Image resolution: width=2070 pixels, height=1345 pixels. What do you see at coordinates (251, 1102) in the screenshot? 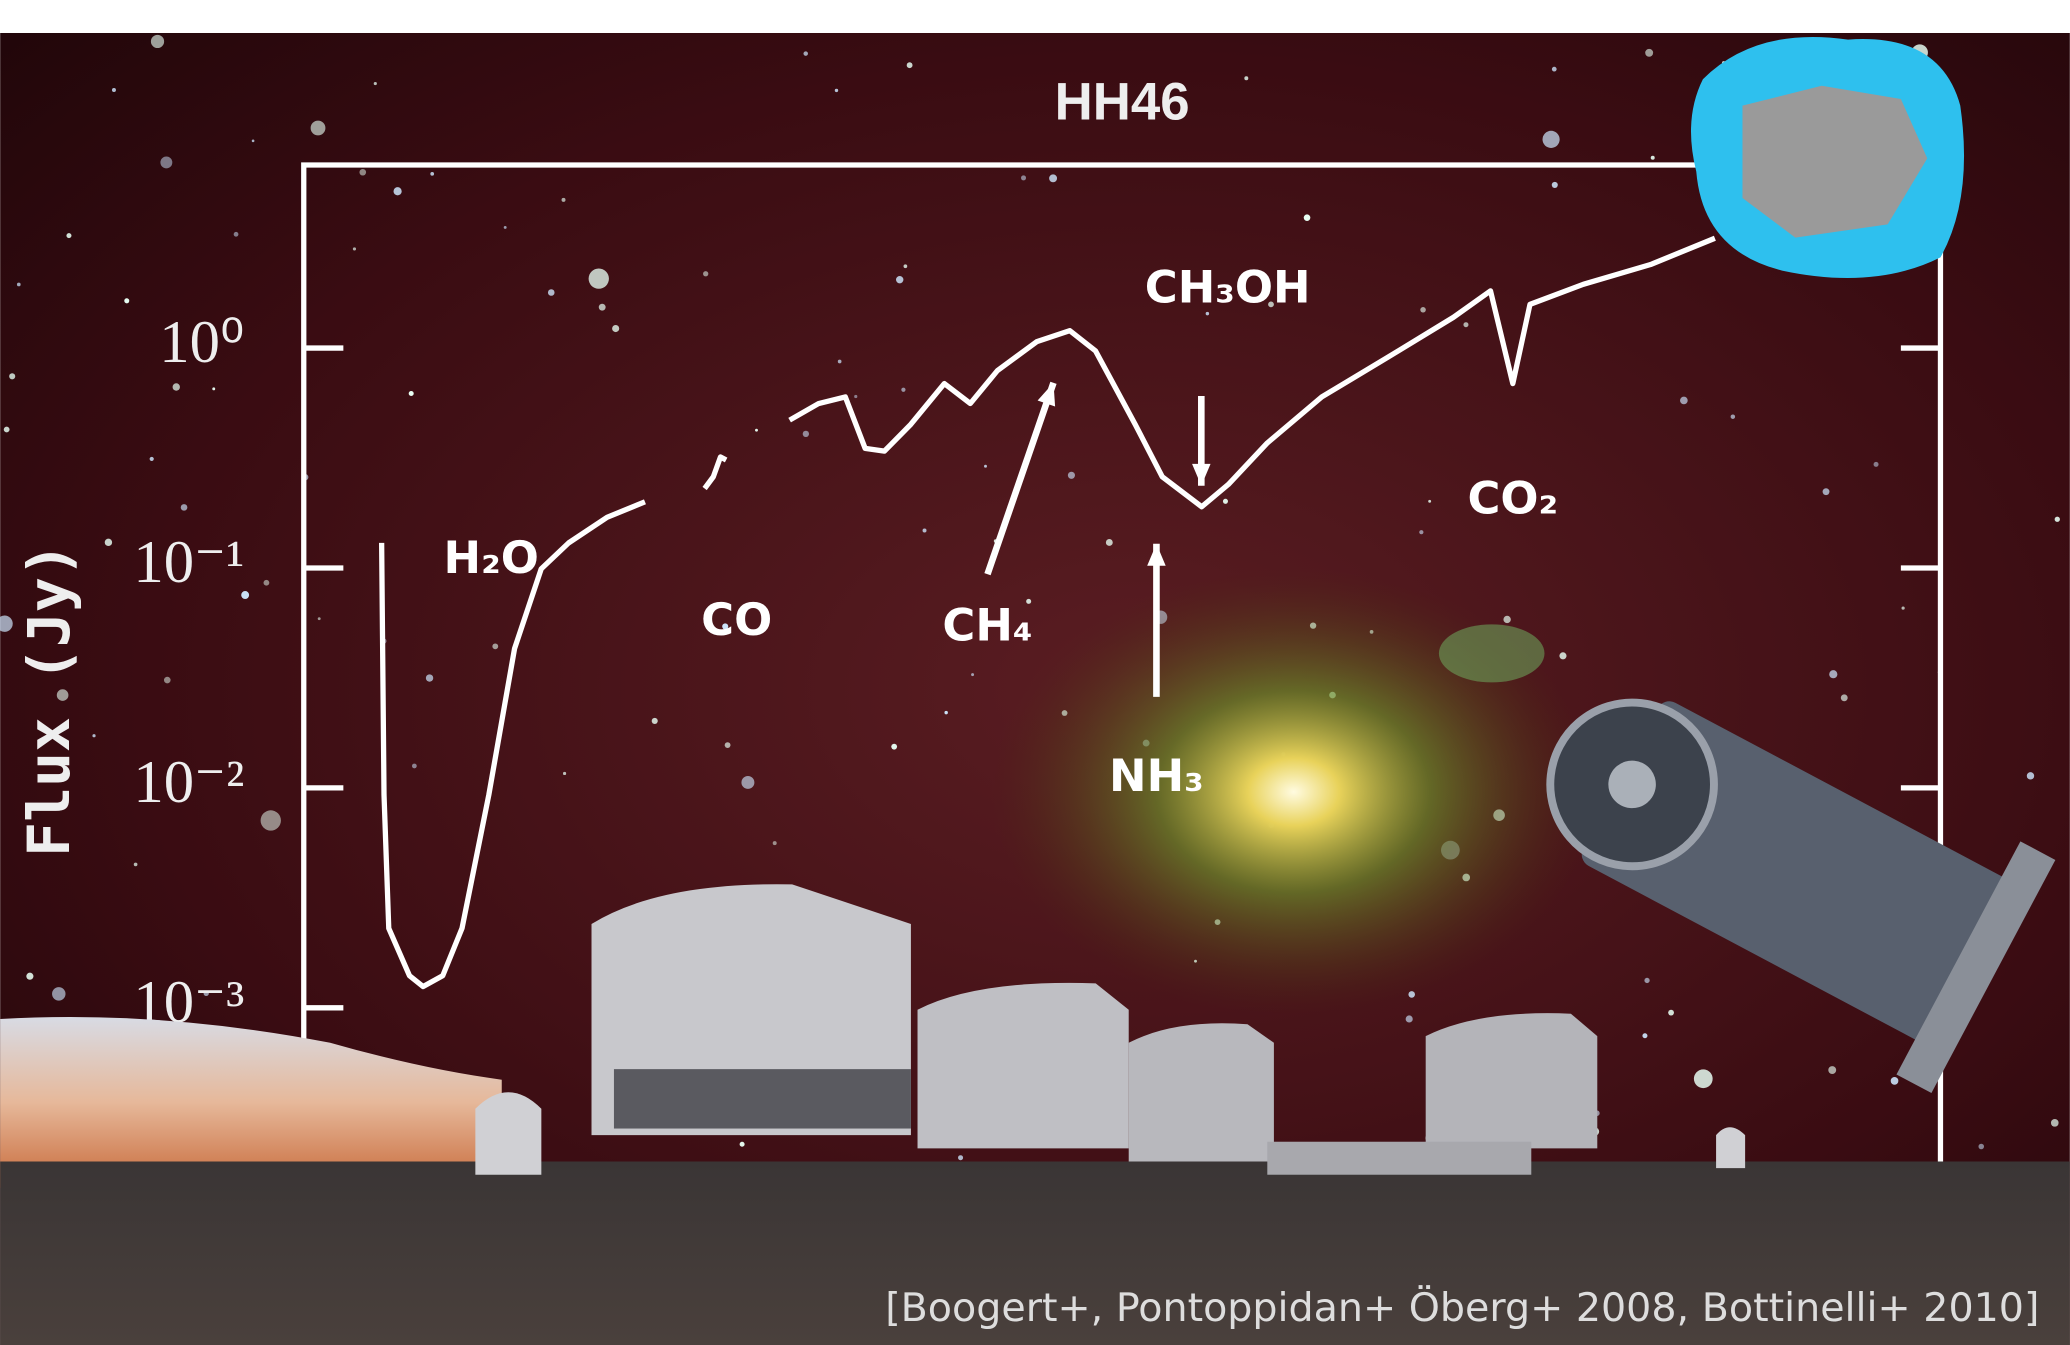
I see `dusk-sky` at bounding box center [251, 1102].